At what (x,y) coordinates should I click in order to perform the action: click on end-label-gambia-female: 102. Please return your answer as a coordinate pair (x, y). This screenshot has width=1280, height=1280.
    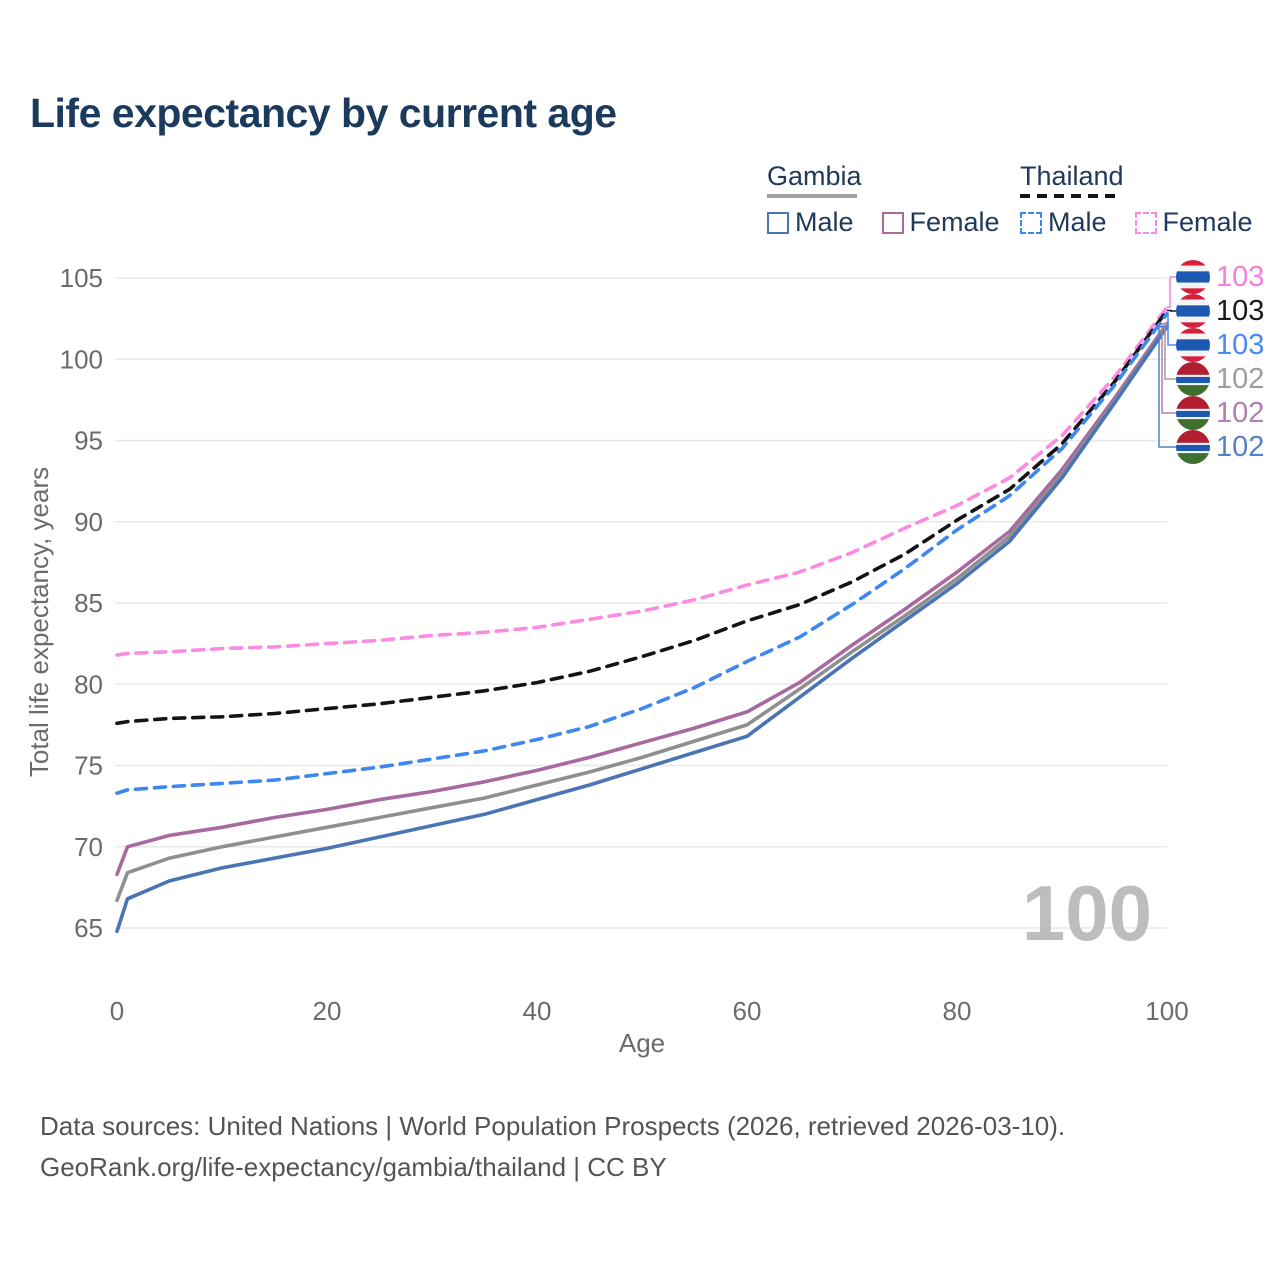
    Looking at the image, I should click on (1220, 413).